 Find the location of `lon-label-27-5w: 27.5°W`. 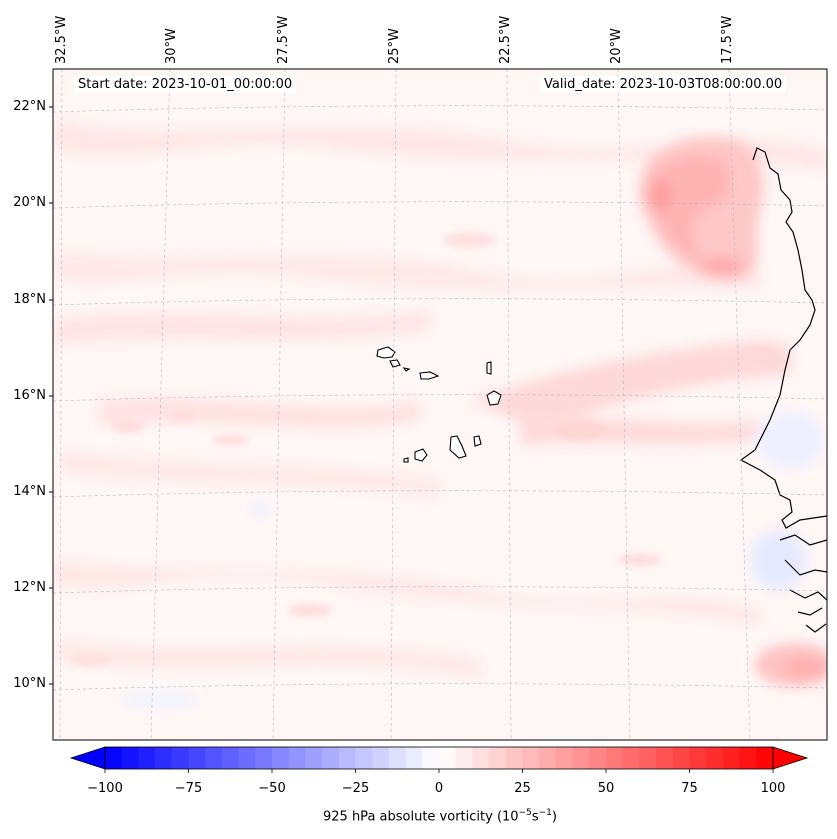

lon-label-27-5w: 27.5°W is located at coordinates (283, 39).